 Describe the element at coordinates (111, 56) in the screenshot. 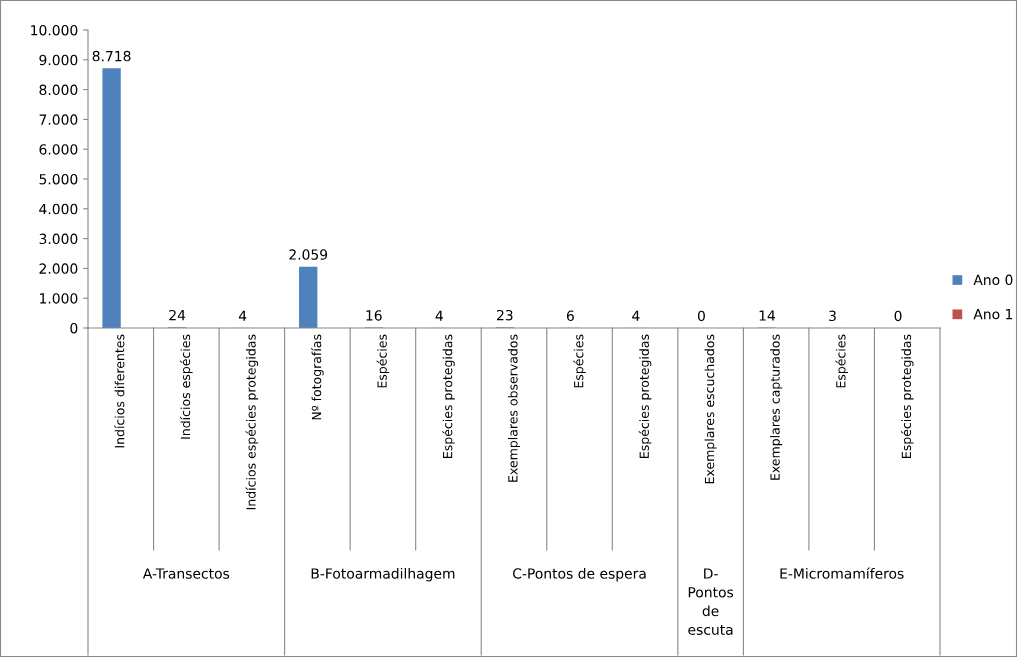

I see `data-label: 8.718` at that location.